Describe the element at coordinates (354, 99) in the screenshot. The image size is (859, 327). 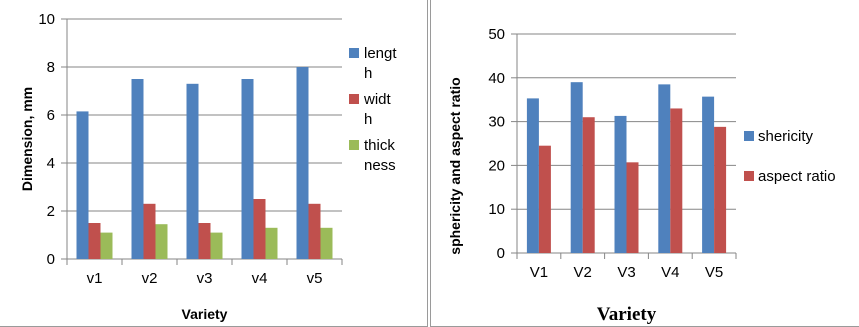
I see `legend-swatch-width` at that location.